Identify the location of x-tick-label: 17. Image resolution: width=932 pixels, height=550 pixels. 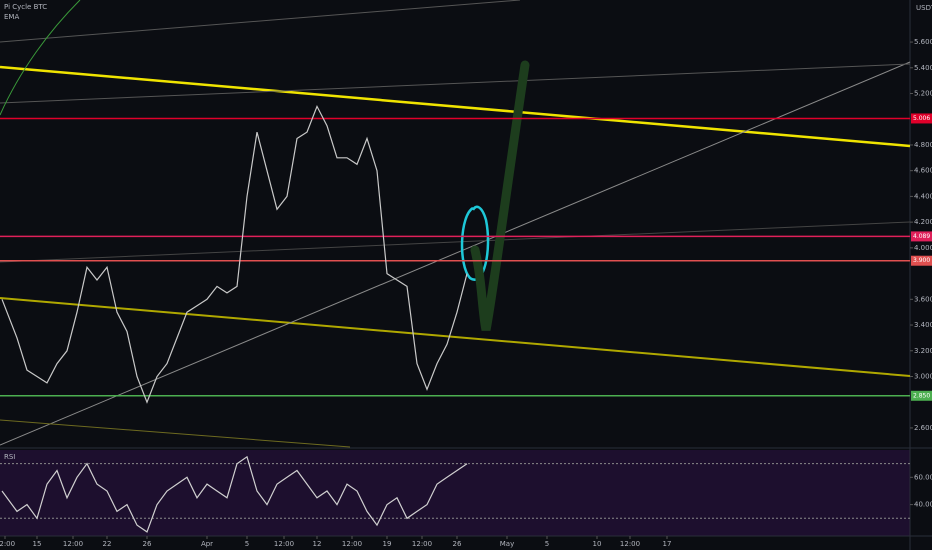
(667, 544).